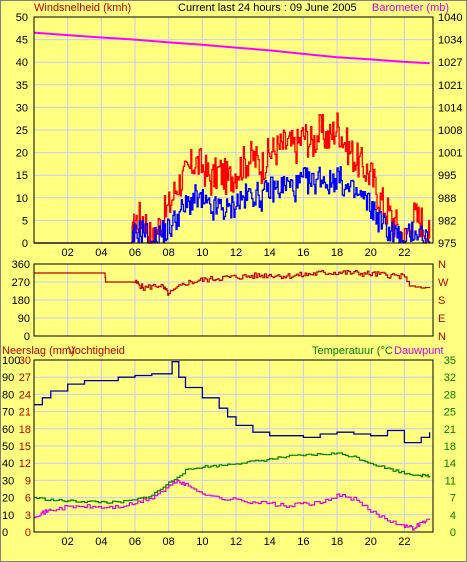 The height and width of the screenshot is (562, 467). What do you see at coordinates (25, 361) in the screenshot?
I see `precipitation-tick-label: 30` at bounding box center [25, 361].